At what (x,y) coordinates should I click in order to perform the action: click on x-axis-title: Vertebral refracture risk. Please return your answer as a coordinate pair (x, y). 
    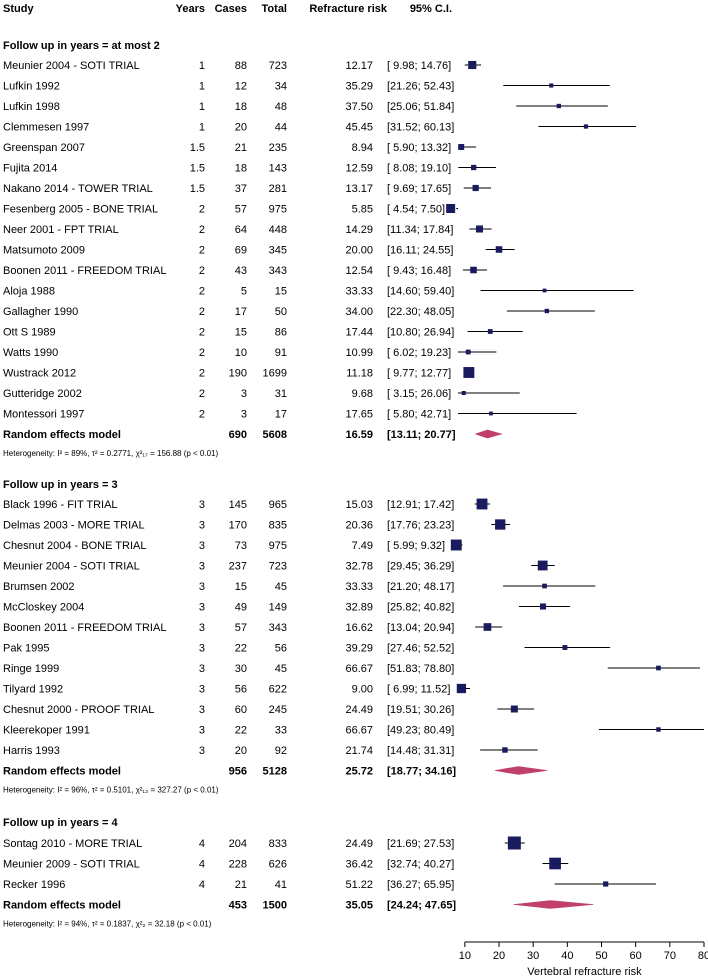
    Looking at the image, I should click on (584, 972).